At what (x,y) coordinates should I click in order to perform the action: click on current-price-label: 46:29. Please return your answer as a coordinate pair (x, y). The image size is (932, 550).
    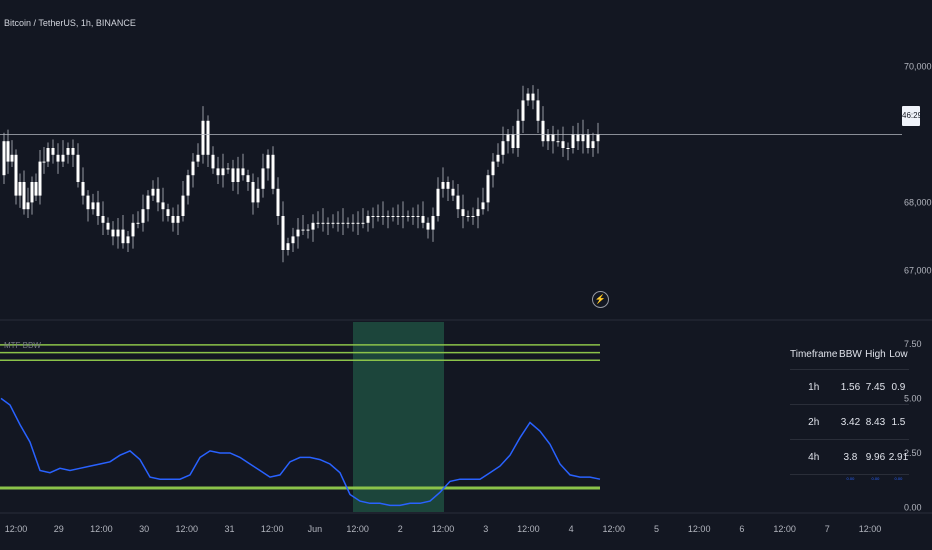
    Looking at the image, I should click on (912, 116).